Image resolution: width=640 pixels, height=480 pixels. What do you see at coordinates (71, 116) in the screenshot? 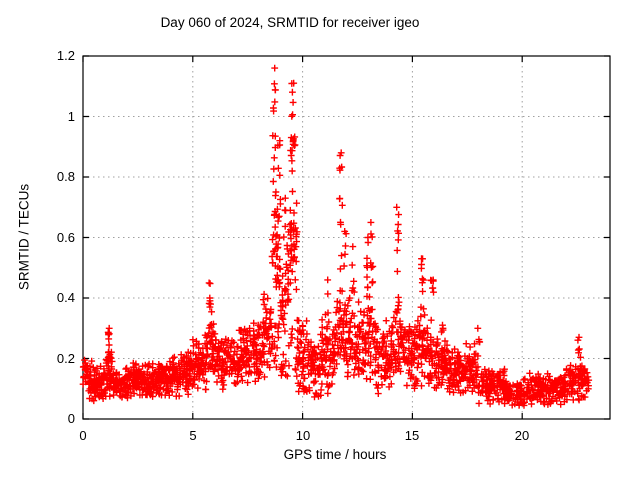
I see `y-tick-label: 1` at bounding box center [71, 116].